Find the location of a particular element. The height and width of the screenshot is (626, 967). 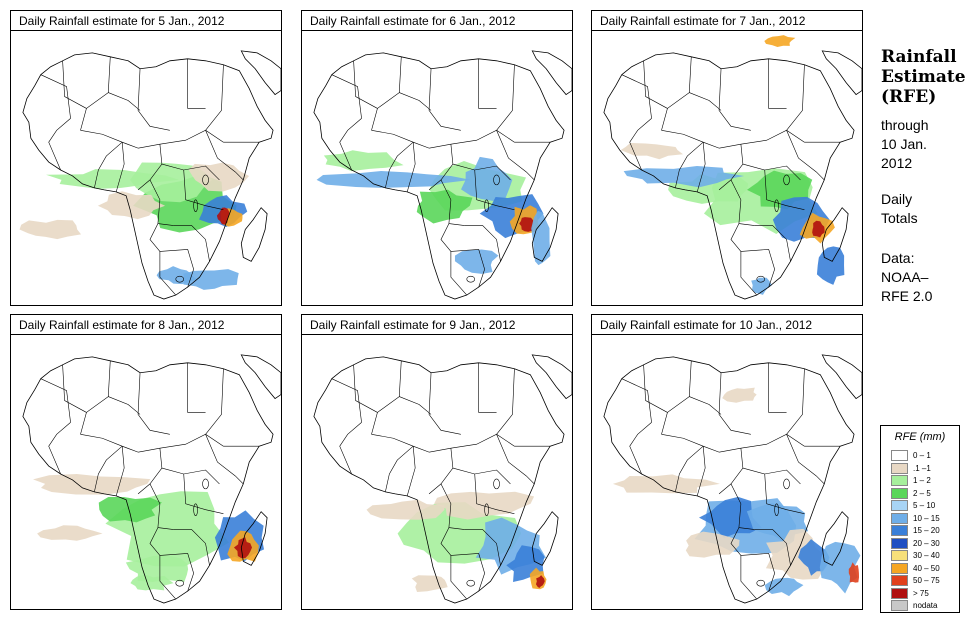

totals-text: Daily Totals is located at coordinates (923, 209).